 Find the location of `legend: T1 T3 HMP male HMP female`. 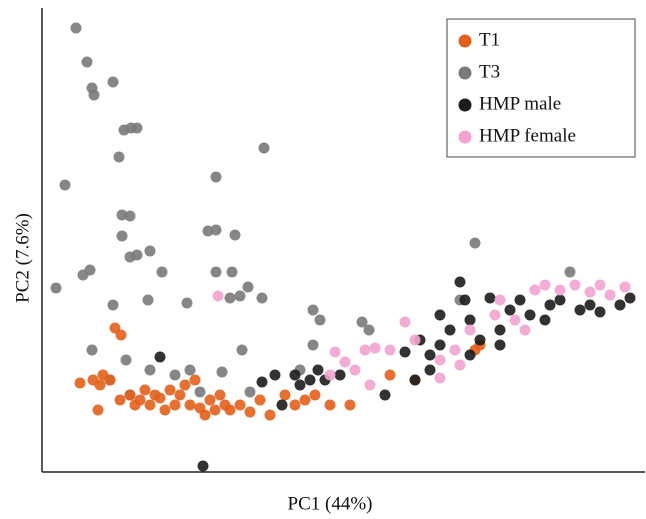

legend: T1 T3 HMP male HMP female is located at coordinates (541, 88).